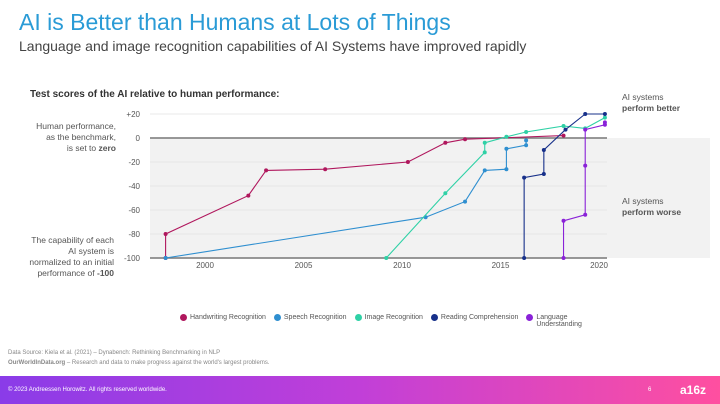 The image size is (720, 404). Describe the element at coordinates (559, 321) in the screenshot. I see `legend-label: Language Understanding` at that location.